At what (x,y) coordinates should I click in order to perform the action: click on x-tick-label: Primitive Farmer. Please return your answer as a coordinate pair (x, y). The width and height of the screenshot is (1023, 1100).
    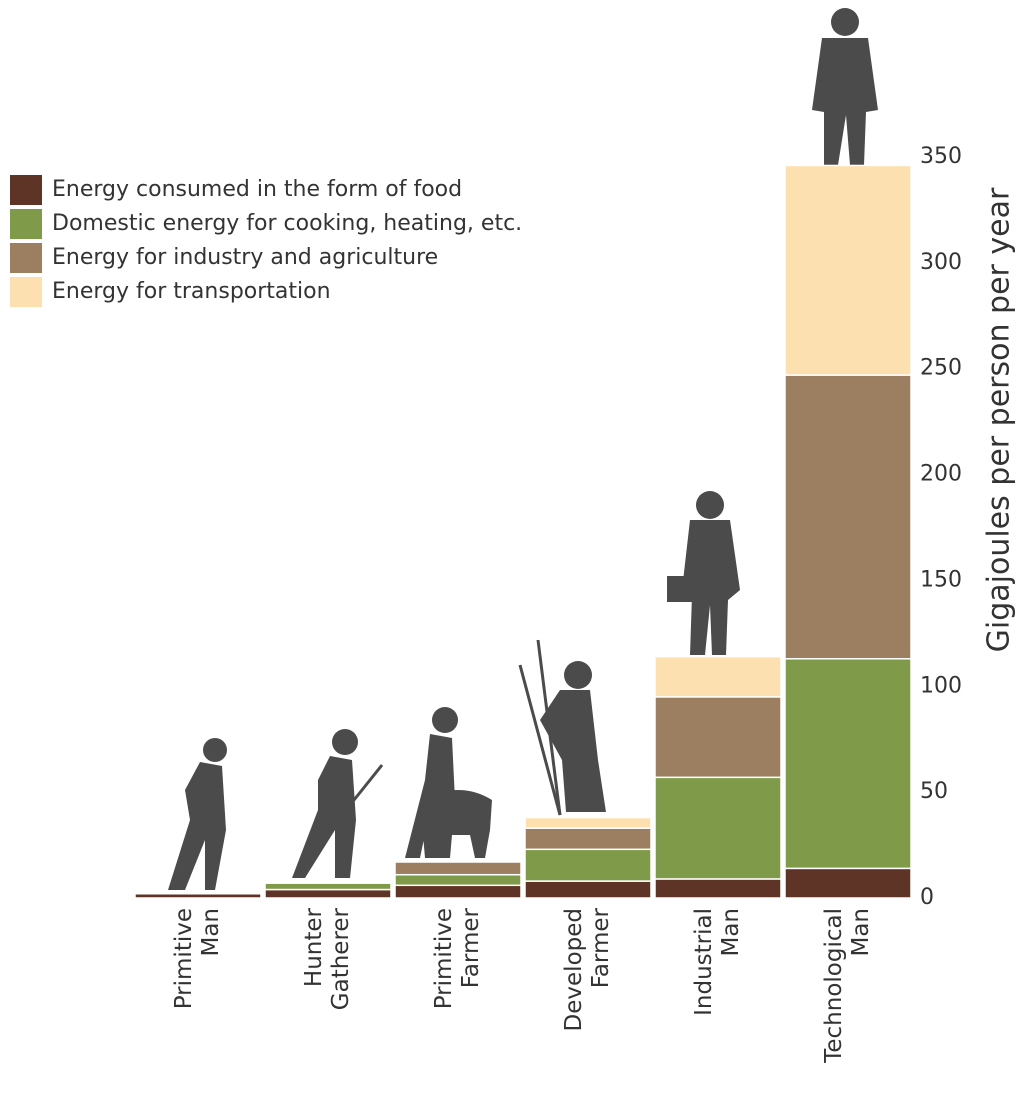
    Looking at the image, I should click on (457, 959).